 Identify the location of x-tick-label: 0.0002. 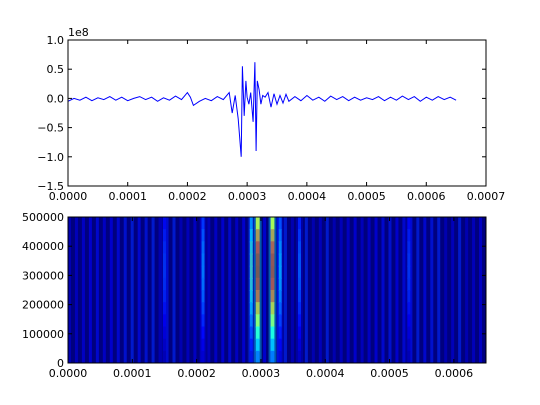
(196, 373).